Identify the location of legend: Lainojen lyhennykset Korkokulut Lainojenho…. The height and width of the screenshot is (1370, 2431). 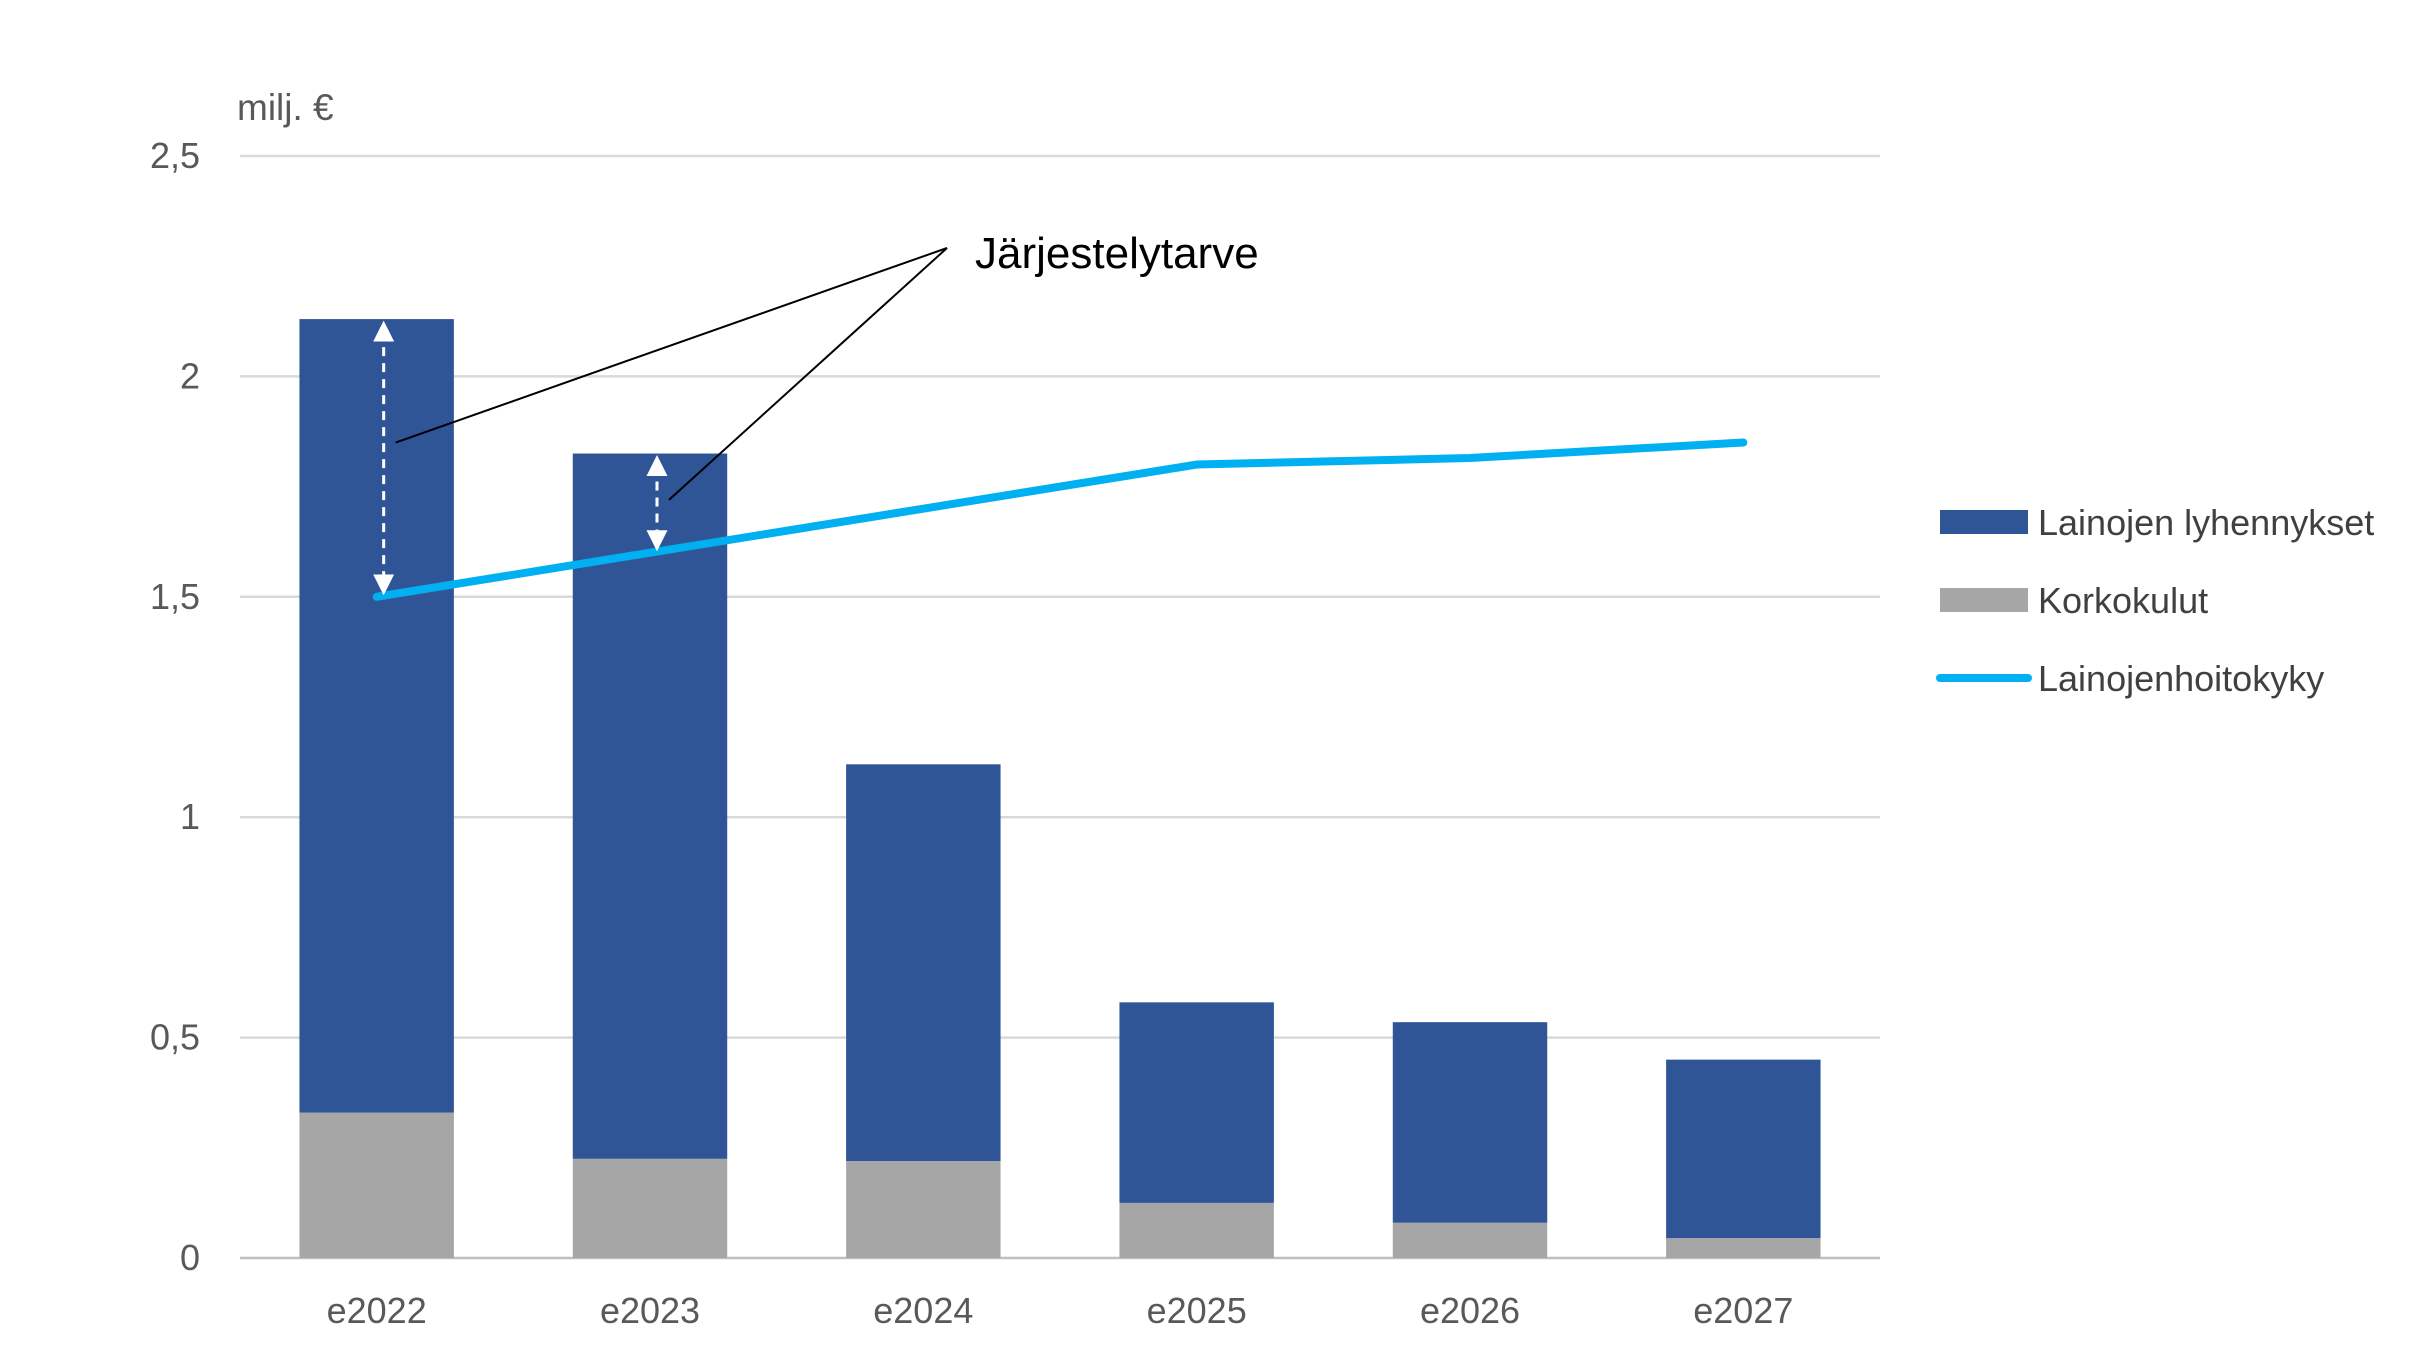
(2155, 600).